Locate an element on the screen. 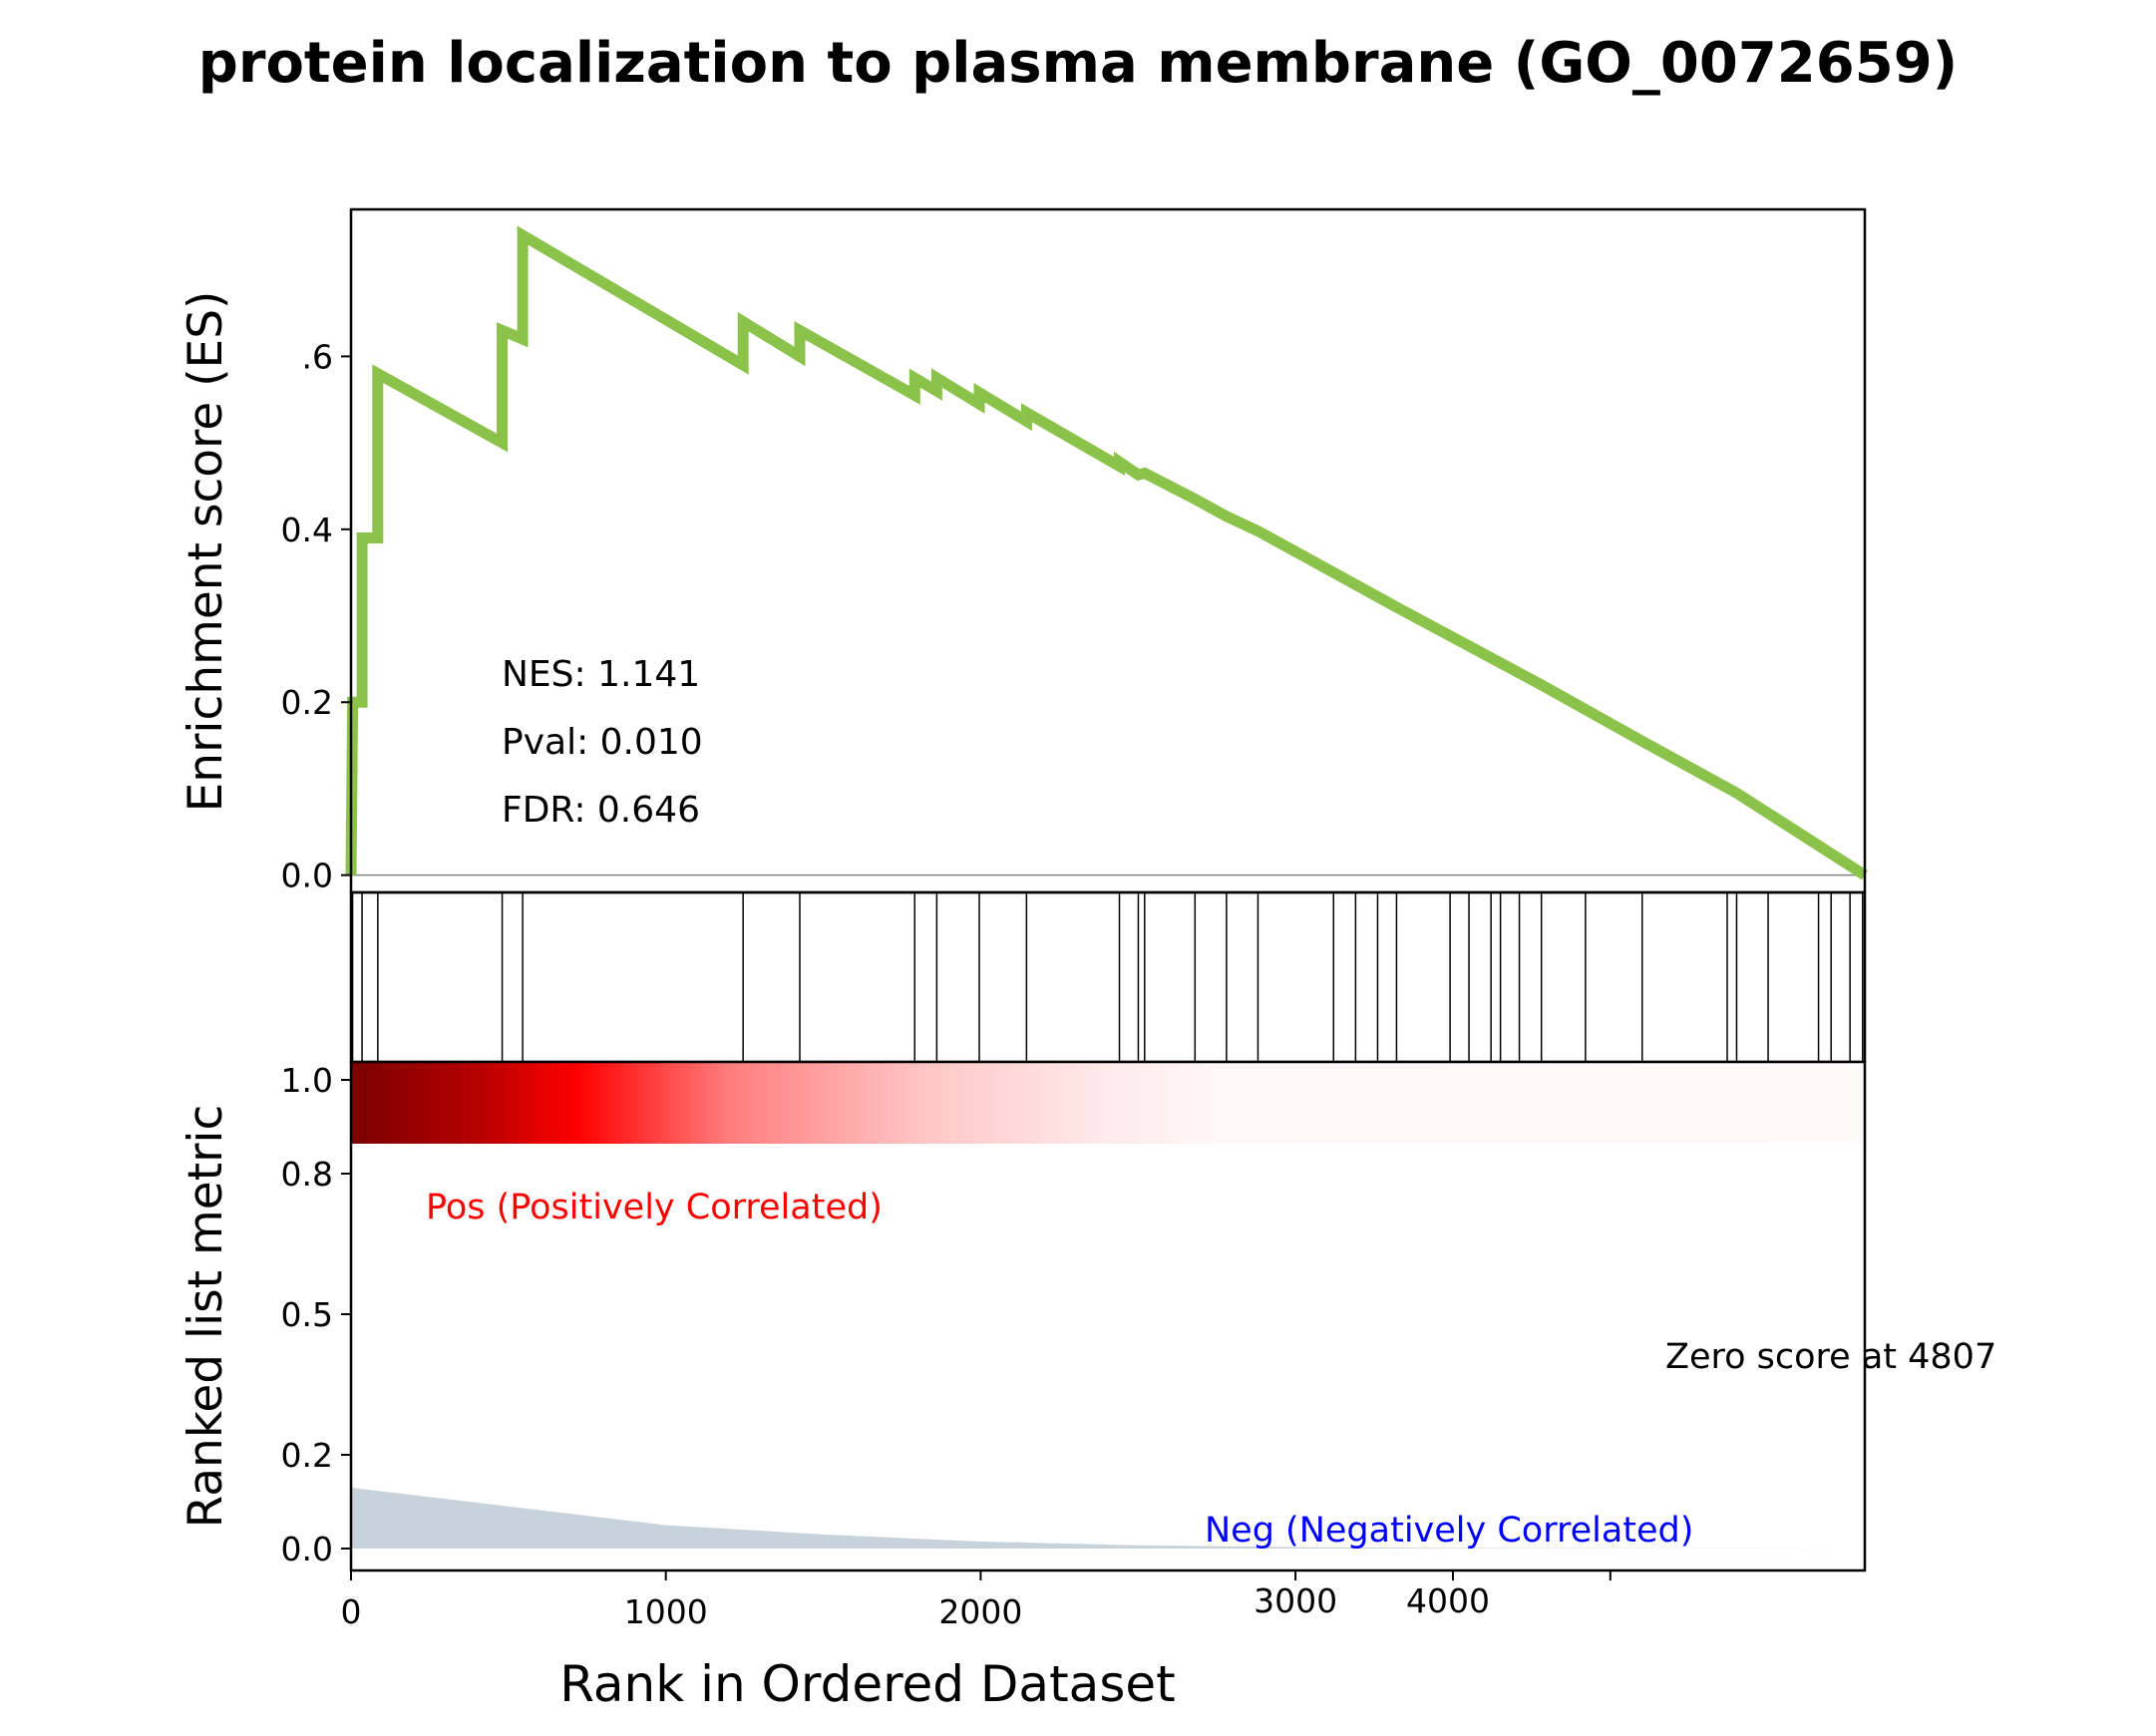  ranked-metric-area is located at coordinates (1108, 1518).